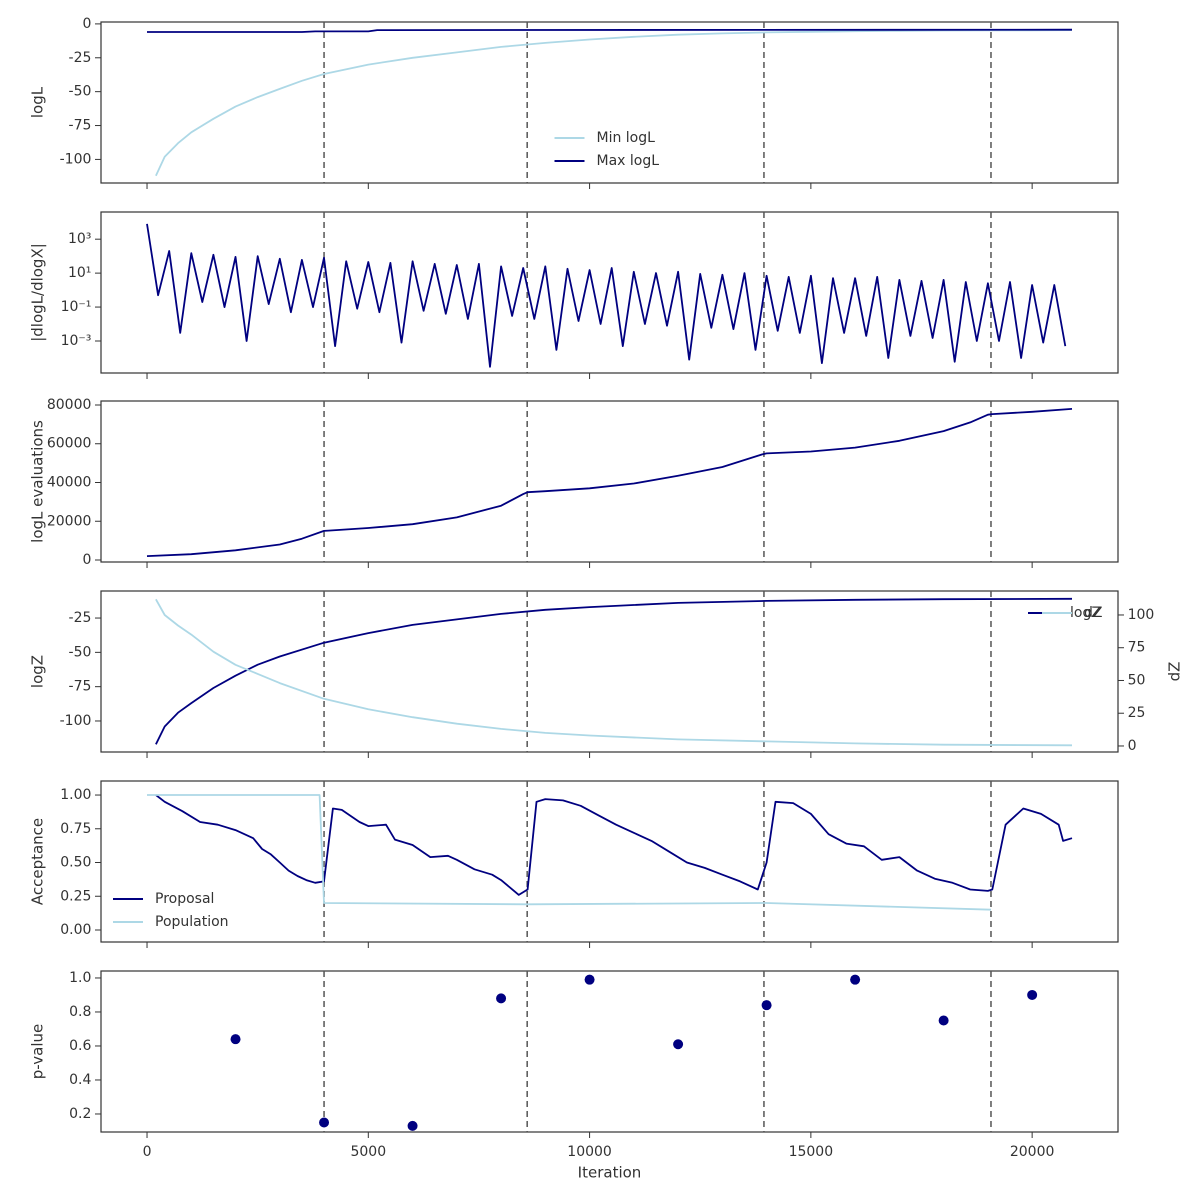 The width and height of the screenshot is (1200, 1200). I want to click on y-tick-label: 20000, so click(69, 521).